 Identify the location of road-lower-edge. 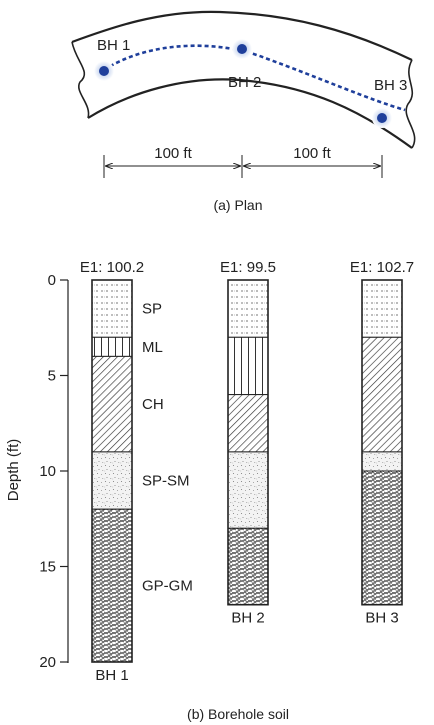
(250, 113).